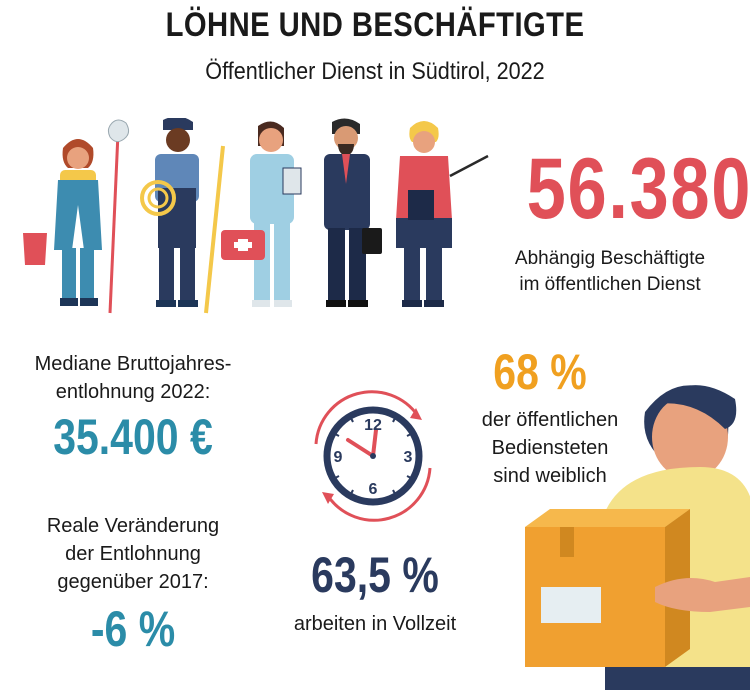  I want to click on real-change-label-line3: gegenüber 2017:, so click(133, 582).